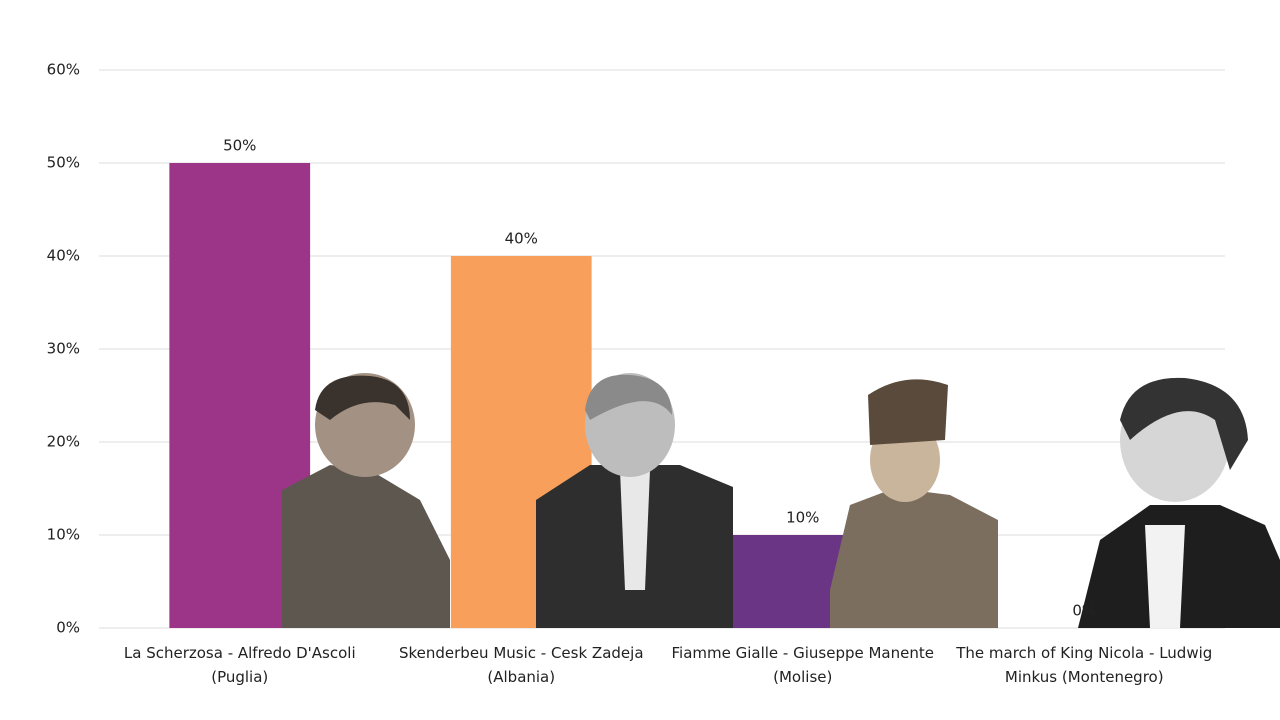  I want to click on y-tick-label: 20%, so click(63, 442).